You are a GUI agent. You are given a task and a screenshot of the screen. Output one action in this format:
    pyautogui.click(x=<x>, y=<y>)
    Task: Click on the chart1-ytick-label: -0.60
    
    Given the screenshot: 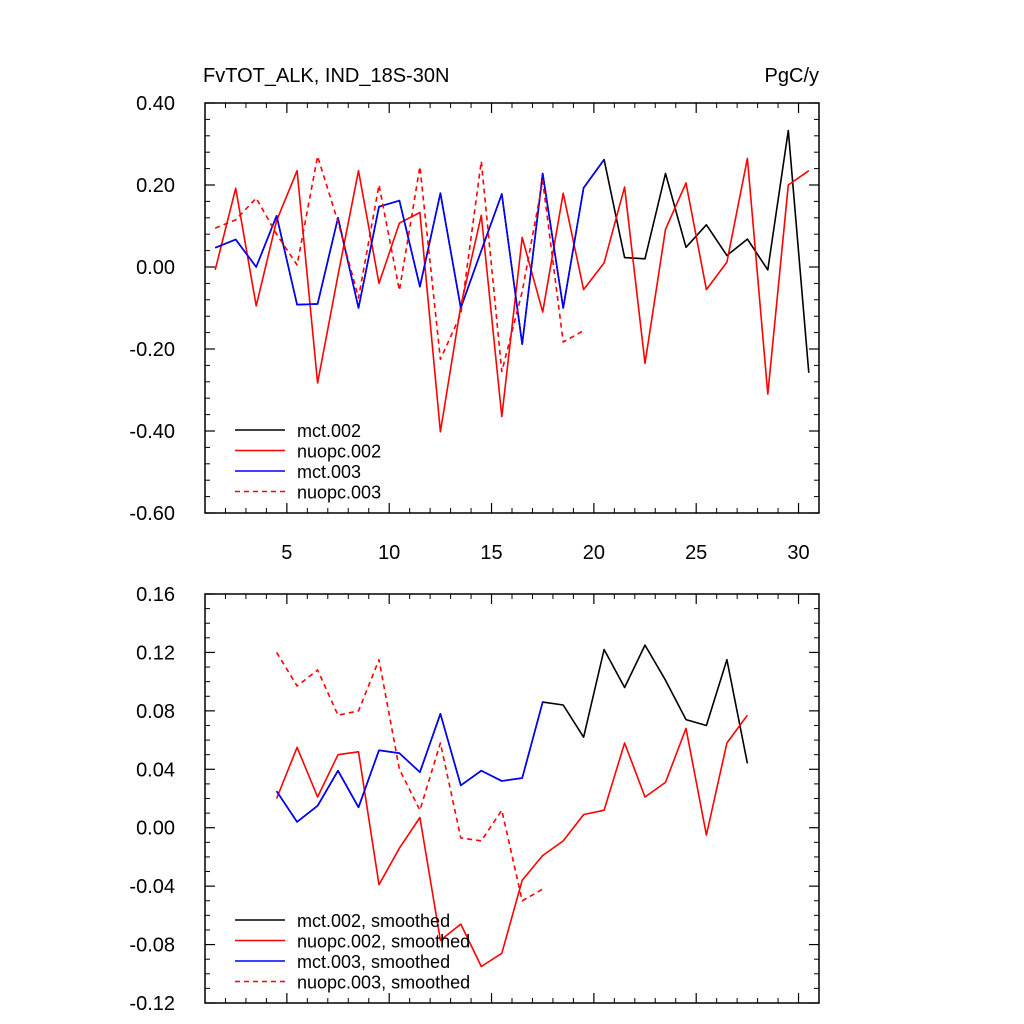 What is the action you would take?
    pyautogui.click(x=152, y=514)
    